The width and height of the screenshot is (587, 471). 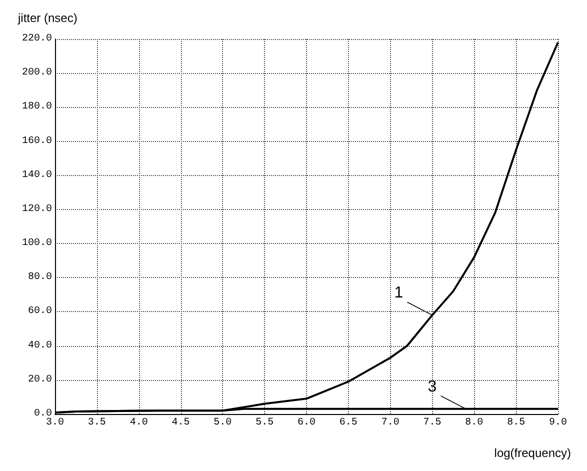 What do you see at coordinates (474, 423) in the screenshot?
I see `x-tick-label: 8.0` at bounding box center [474, 423].